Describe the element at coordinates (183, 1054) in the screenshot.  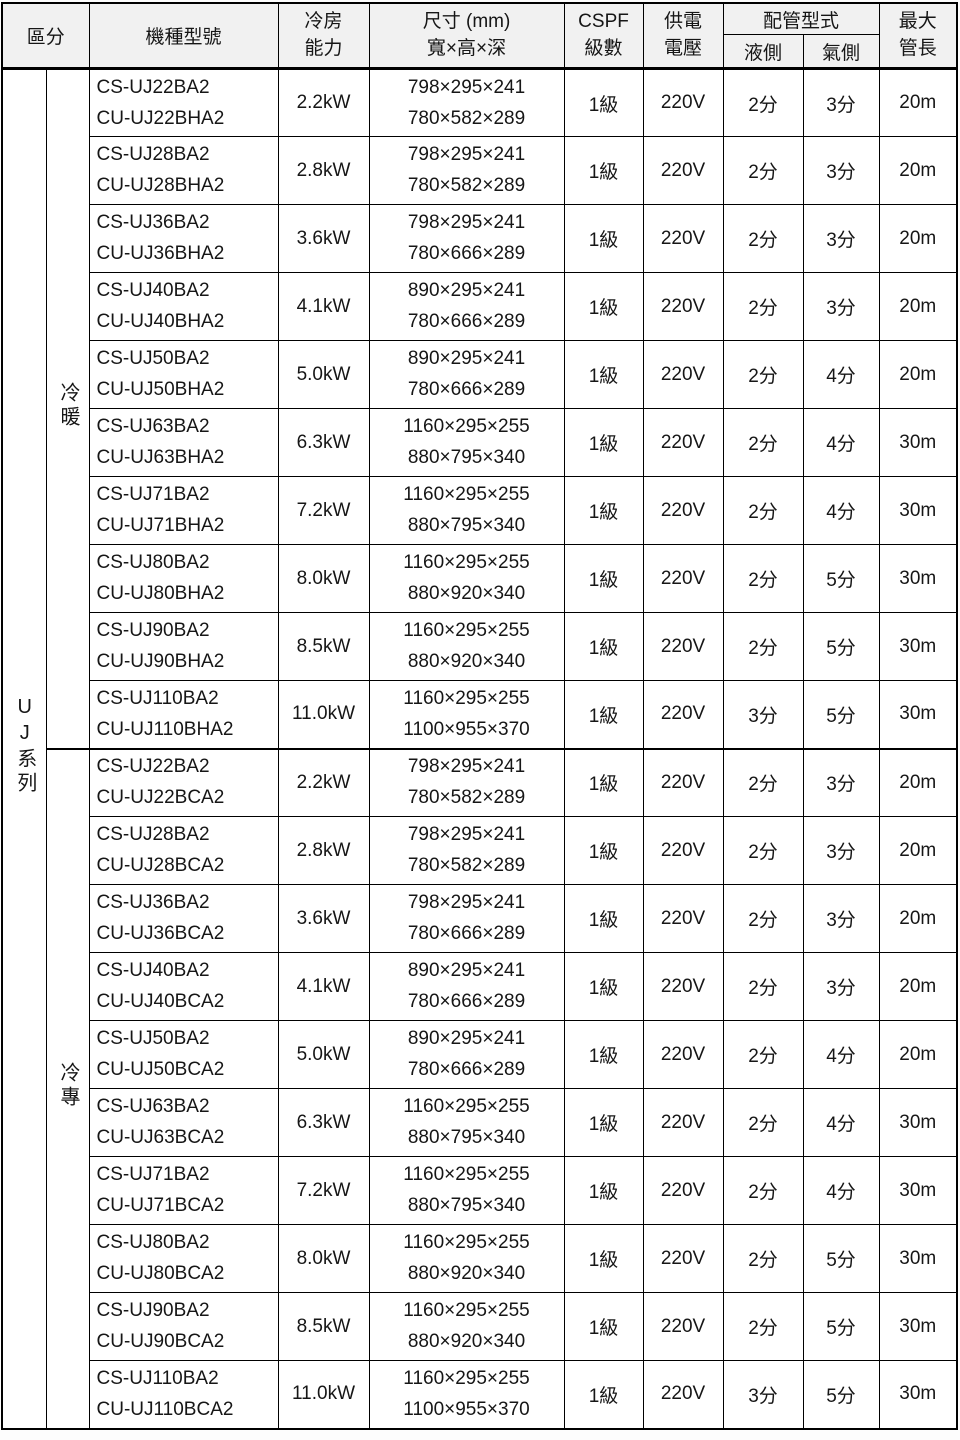
I see `model-cell: CS-UJ50BA2 CU-UJ50BCA2` at that location.